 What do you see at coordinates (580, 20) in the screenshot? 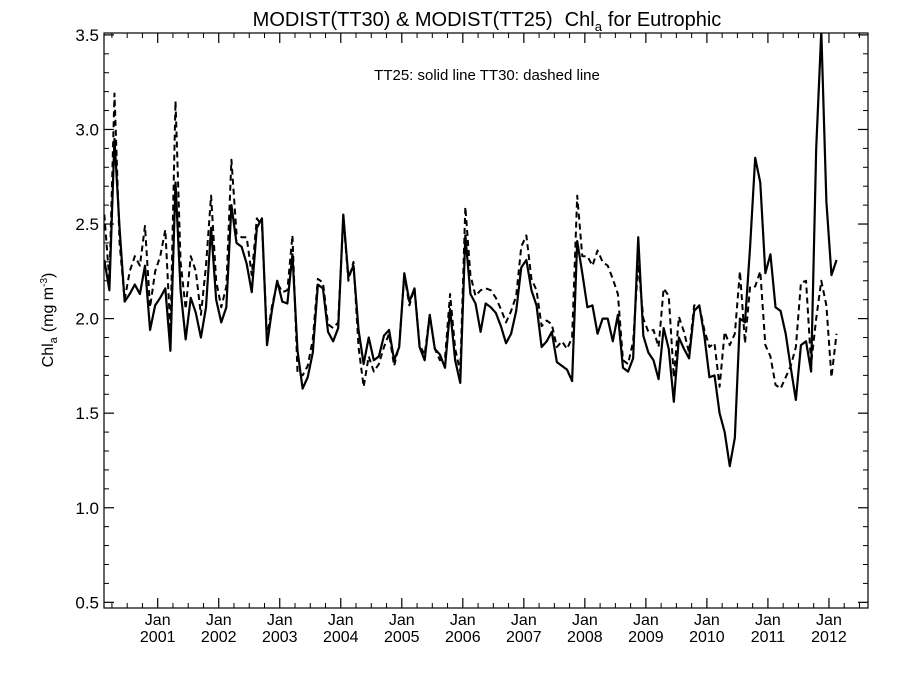
I see `title-chl: Chl` at bounding box center [580, 20].